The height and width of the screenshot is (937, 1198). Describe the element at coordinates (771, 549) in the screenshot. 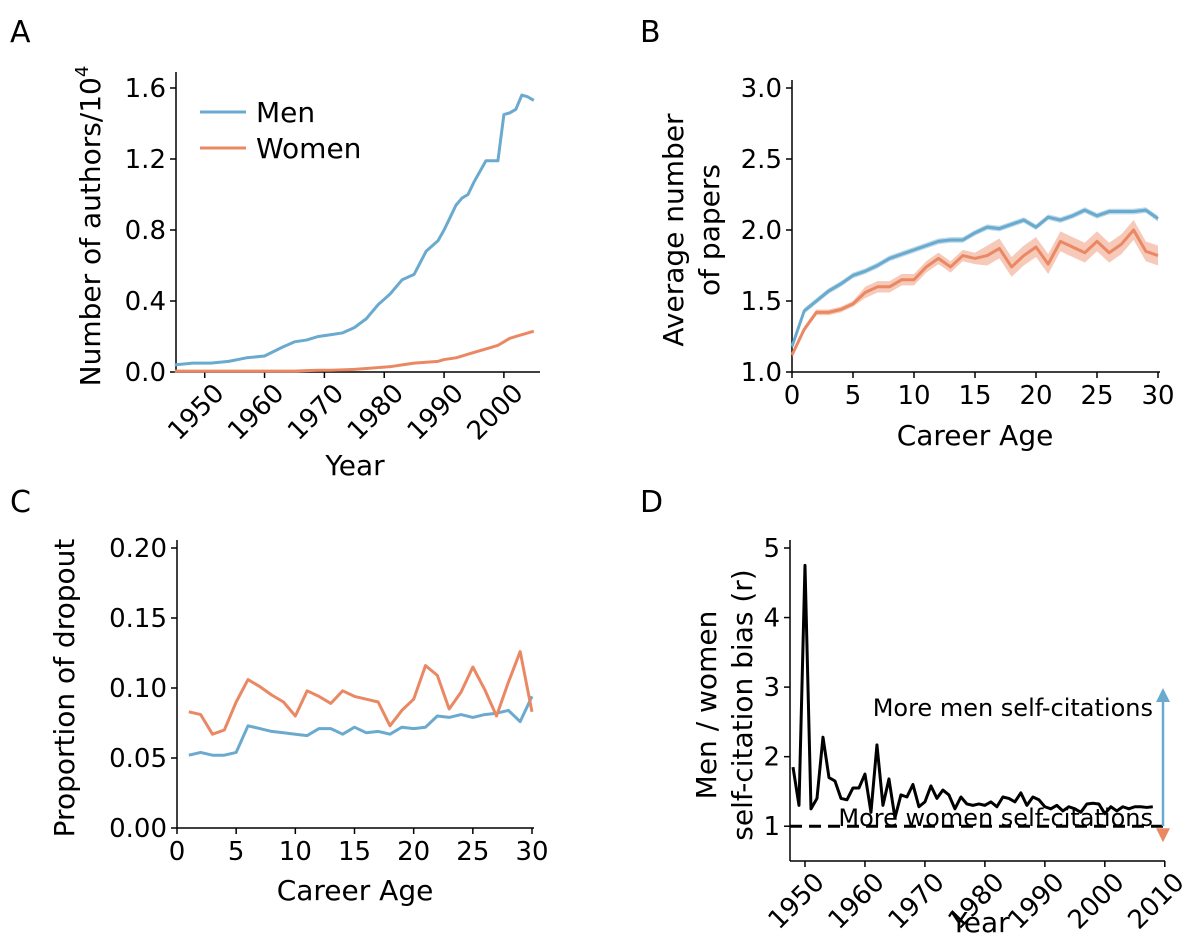

I see `y-tick-label: 5` at that location.